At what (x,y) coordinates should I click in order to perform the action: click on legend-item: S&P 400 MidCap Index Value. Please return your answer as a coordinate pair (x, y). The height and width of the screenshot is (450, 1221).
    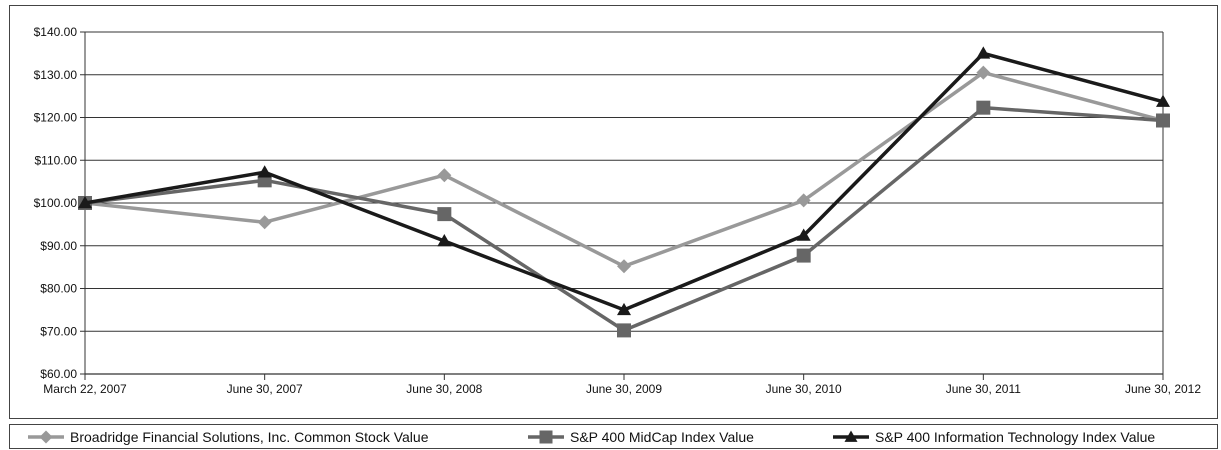
    Looking at the image, I should click on (641, 437).